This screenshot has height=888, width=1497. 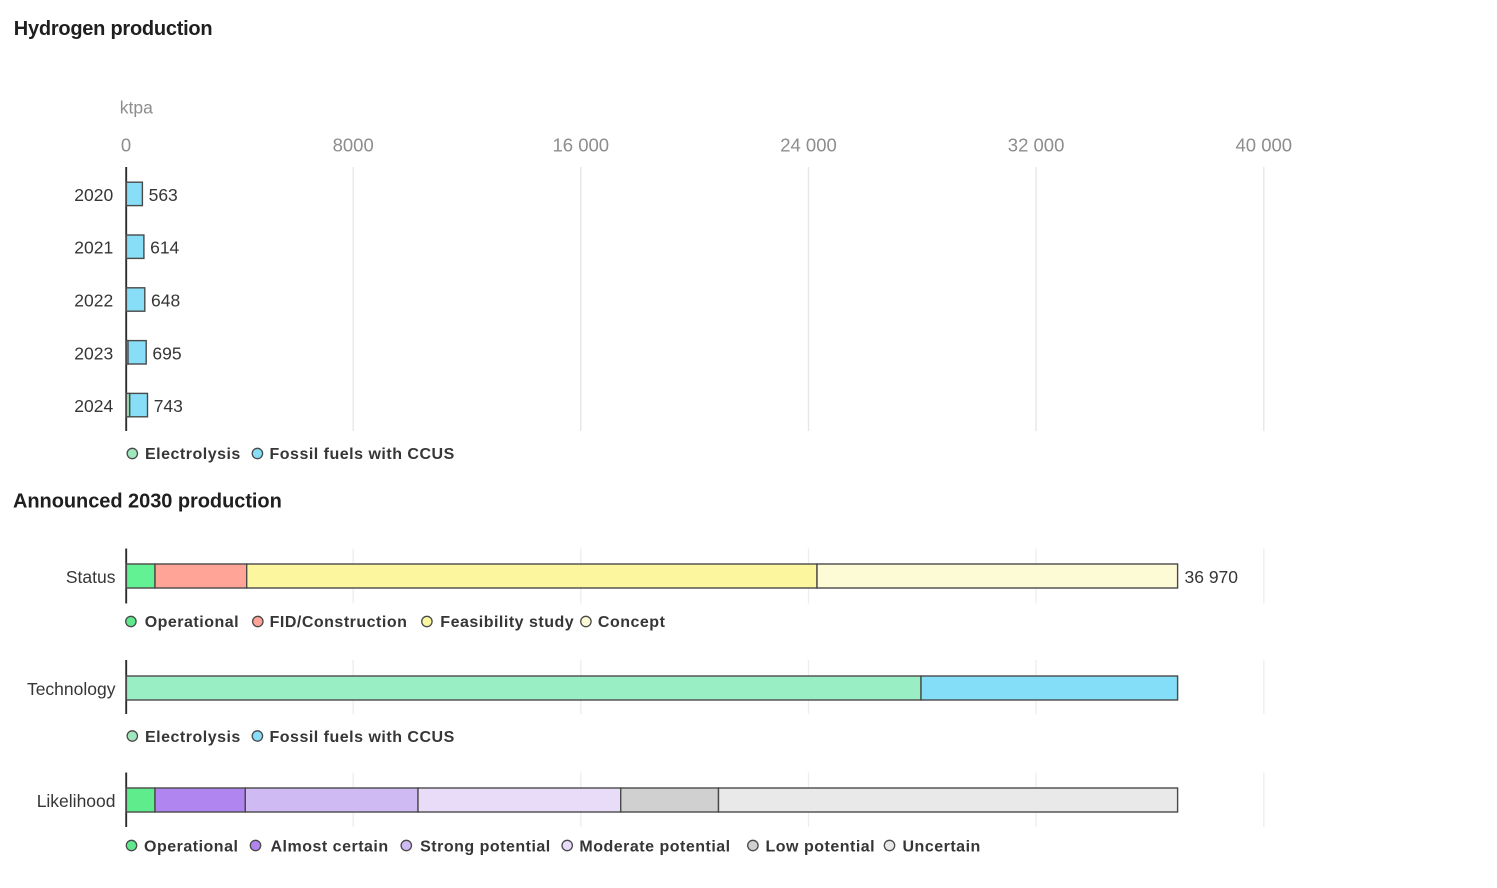 What do you see at coordinates (808, 144) in the screenshot?
I see `svg-text: 24 000` at bounding box center [808, 144].